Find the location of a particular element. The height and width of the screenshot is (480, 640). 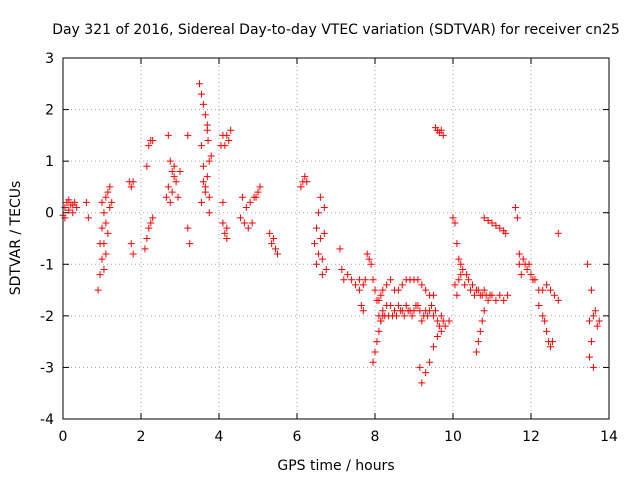

x-tick-label: 10 is located at coordinates (453, 437).